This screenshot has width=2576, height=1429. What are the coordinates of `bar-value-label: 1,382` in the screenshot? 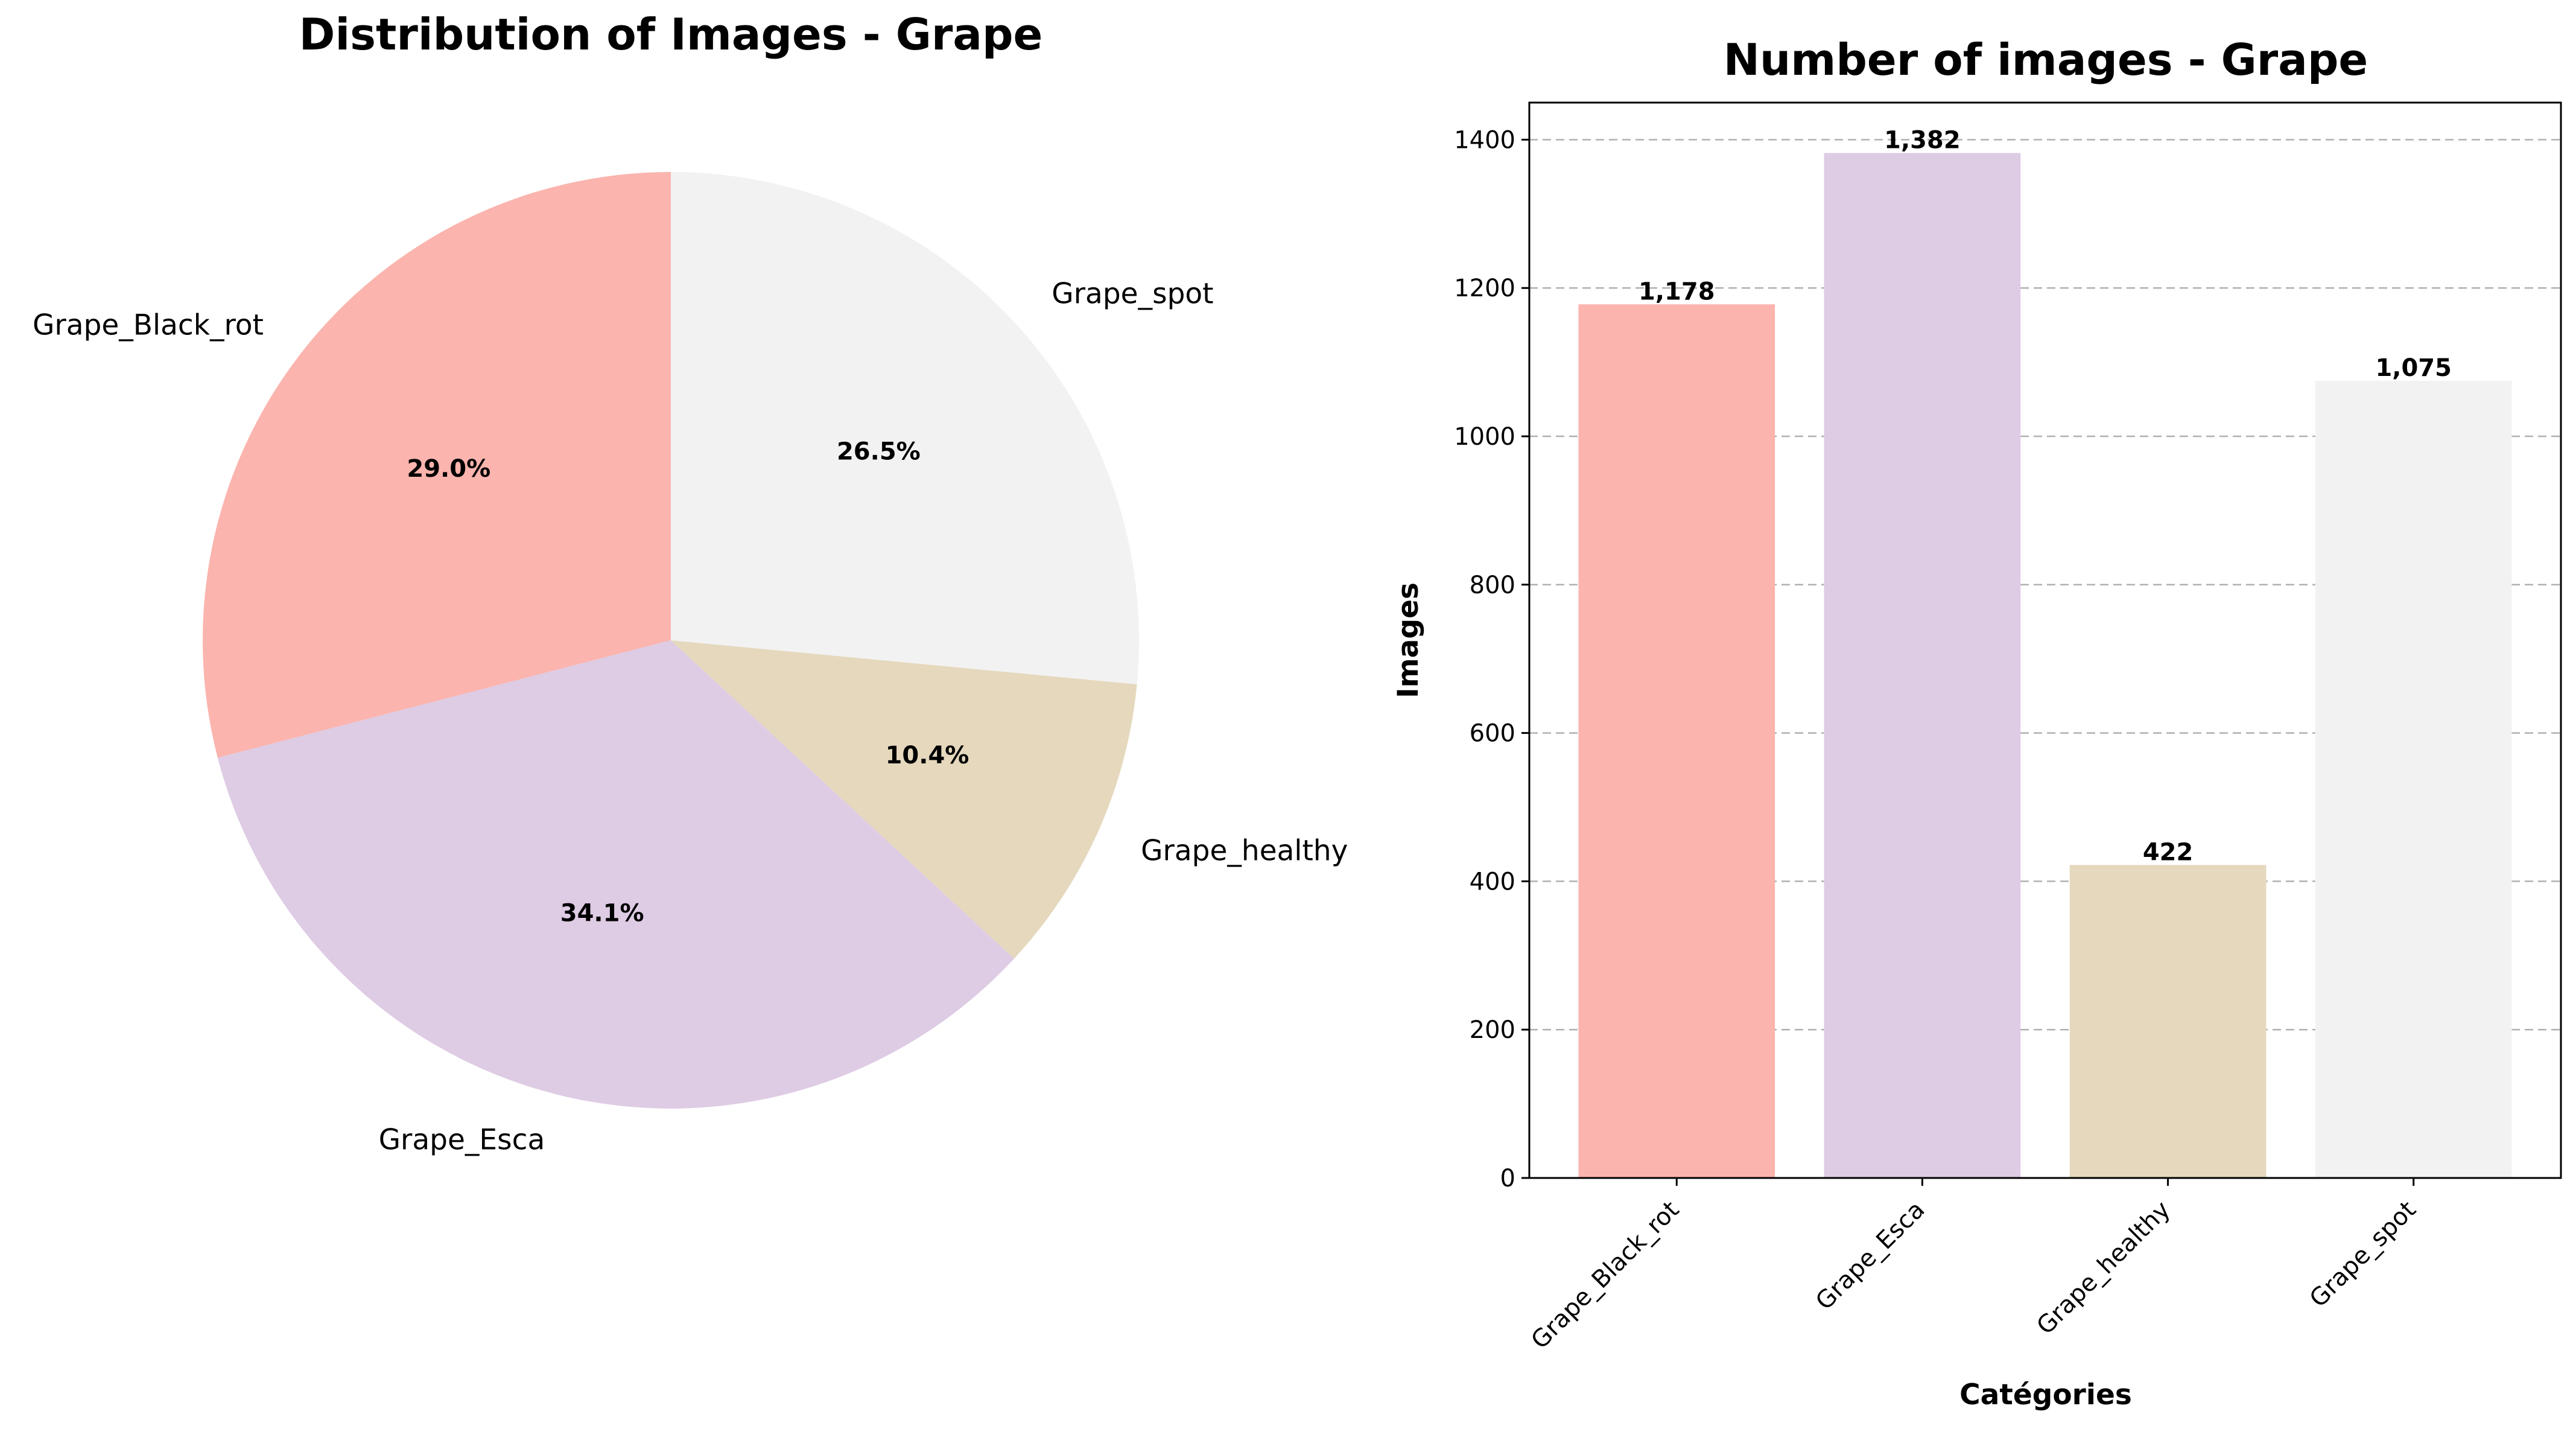 It's located at (1922, 140).